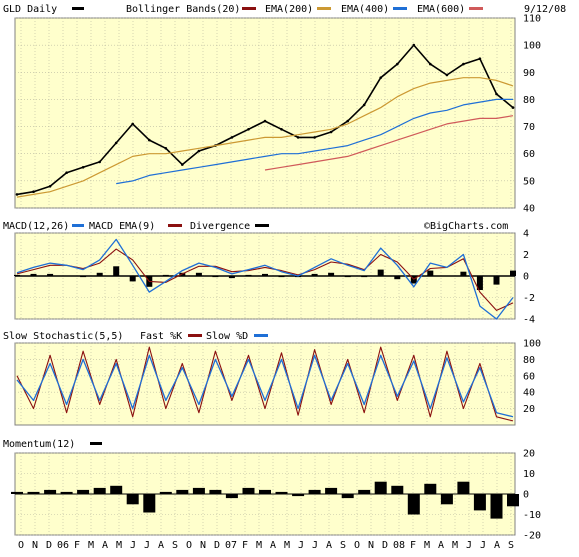 Image resolution: width=579 pixels, height=557 pixels. I want to click on momentum-title-swatch, so click(96, 443).